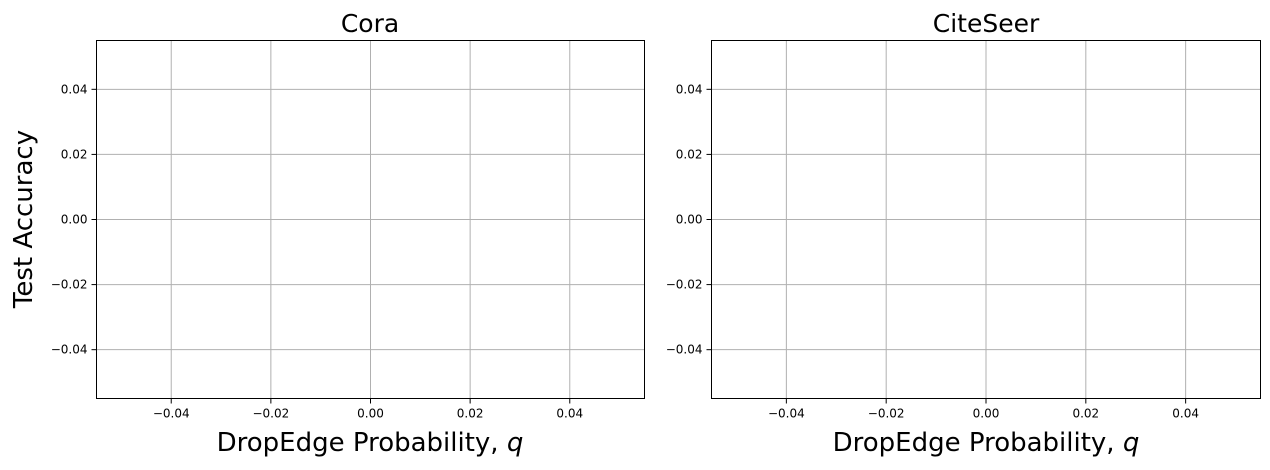 The image size is (1270, 470). I want to click on citeseer-y-tick-label: −0.02, so click(684, 285).